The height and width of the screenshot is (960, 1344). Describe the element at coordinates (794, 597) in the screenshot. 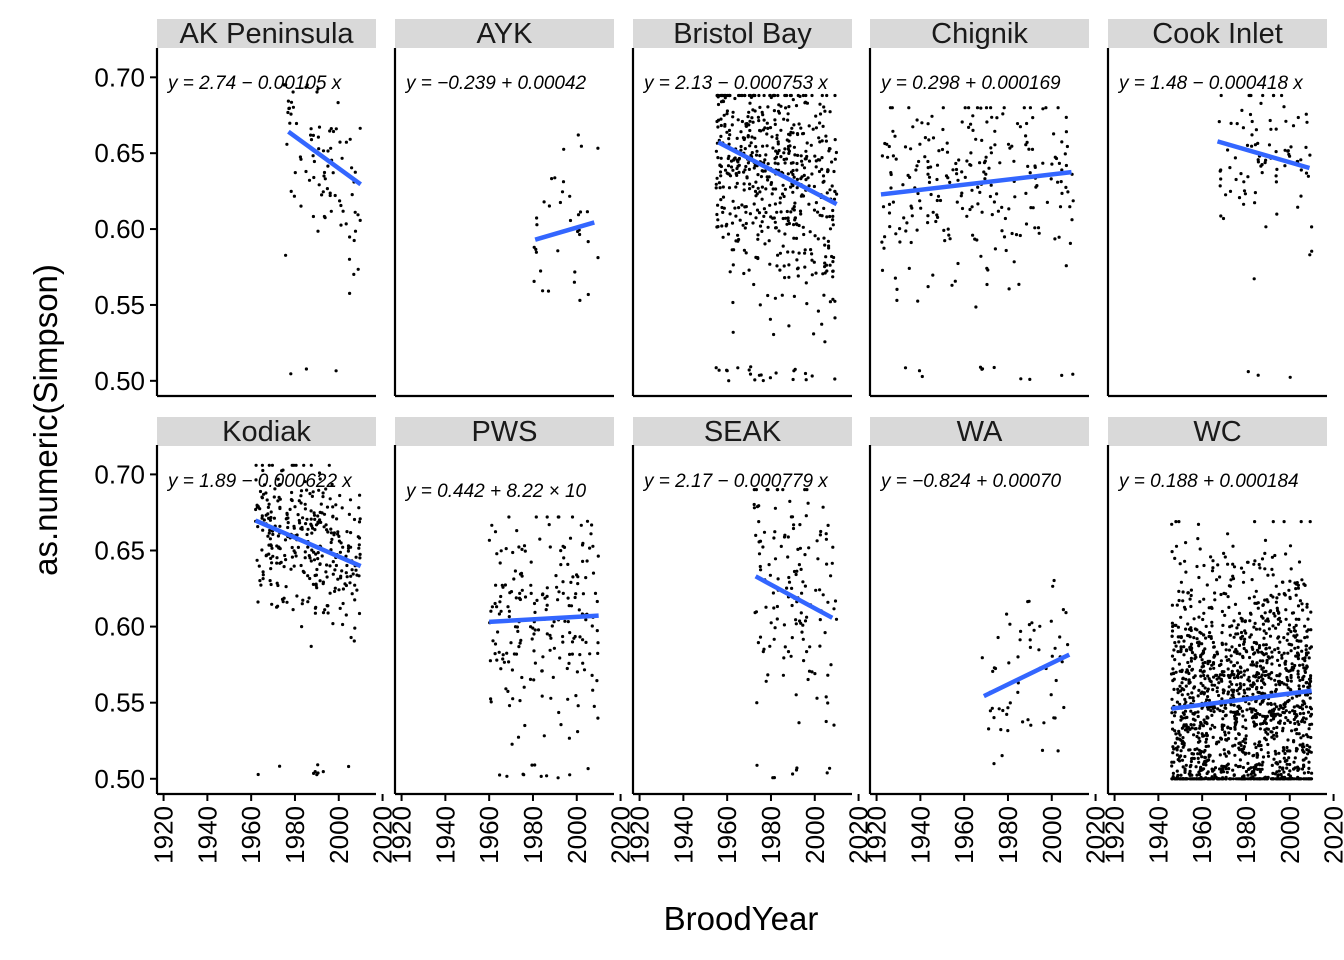

I see `regression-line` at that location.